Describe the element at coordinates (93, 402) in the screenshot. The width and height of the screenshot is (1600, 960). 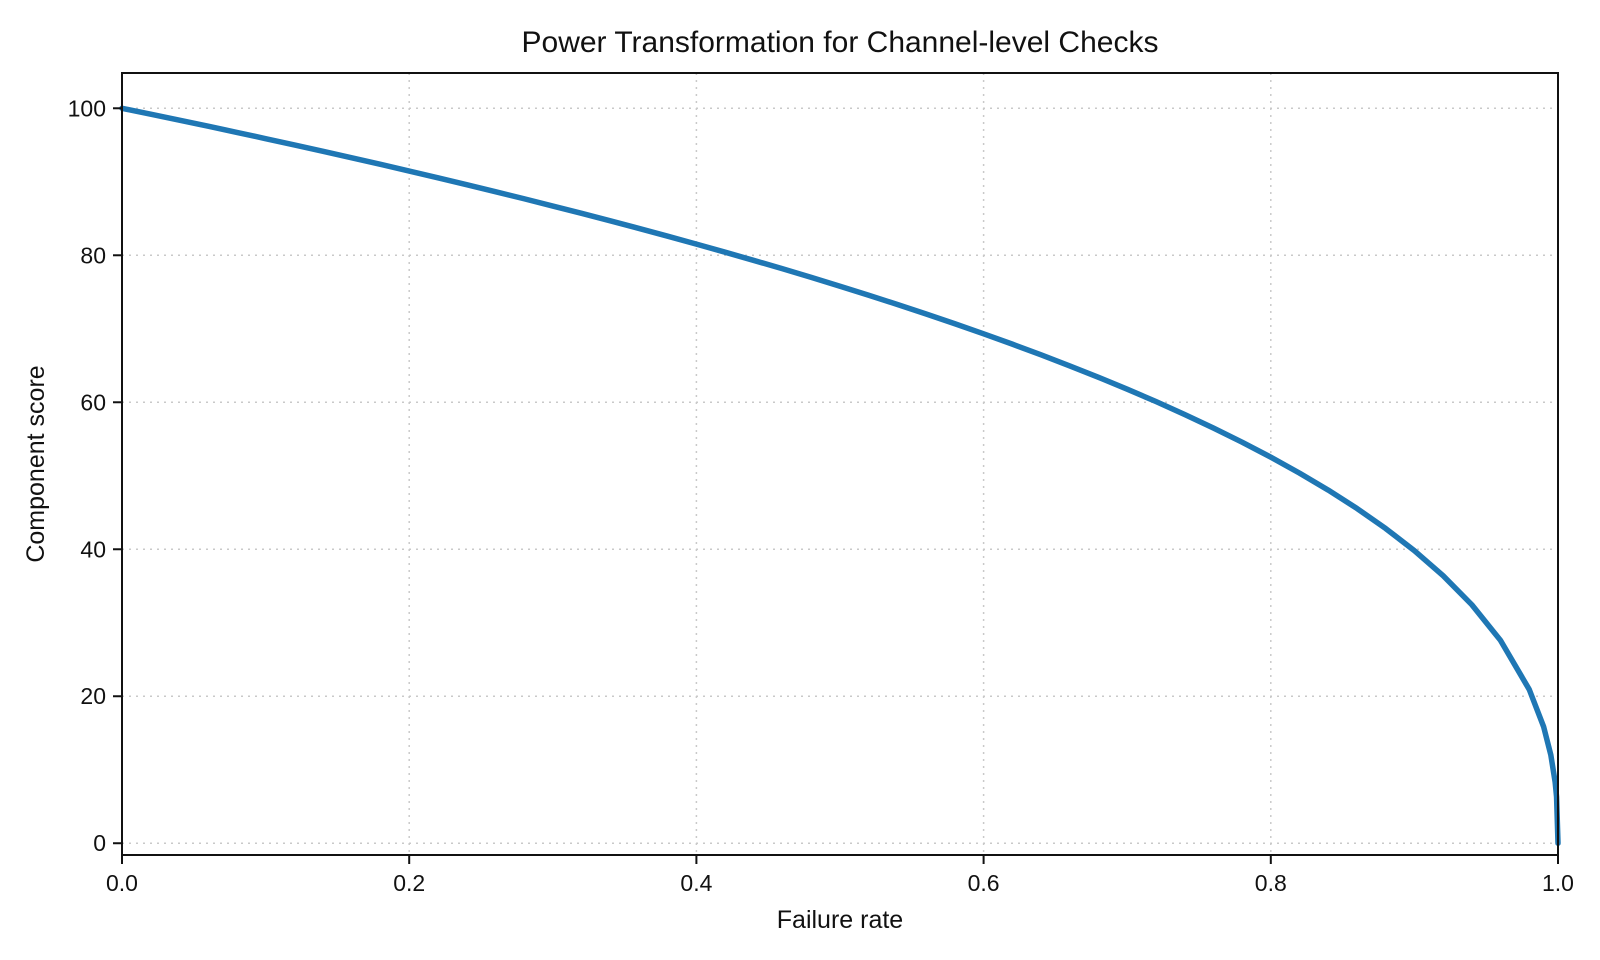
I see `y-tick-label: 60` at that location.